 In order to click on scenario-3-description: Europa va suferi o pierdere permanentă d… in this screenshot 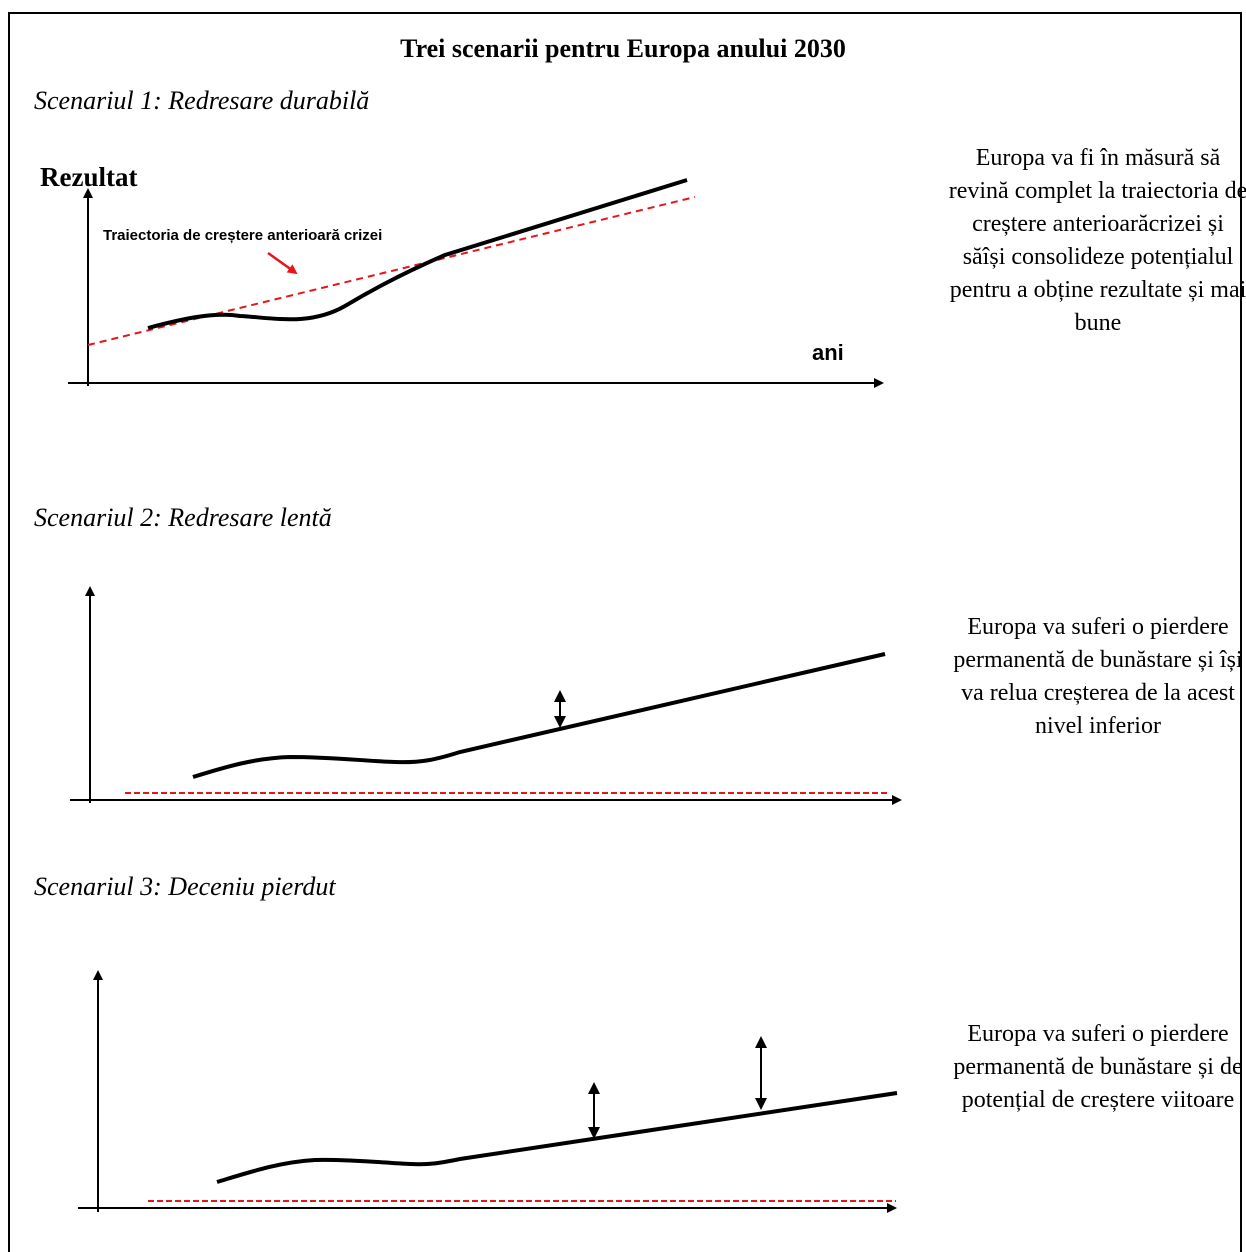, I will do `click(1098, 1067)`.